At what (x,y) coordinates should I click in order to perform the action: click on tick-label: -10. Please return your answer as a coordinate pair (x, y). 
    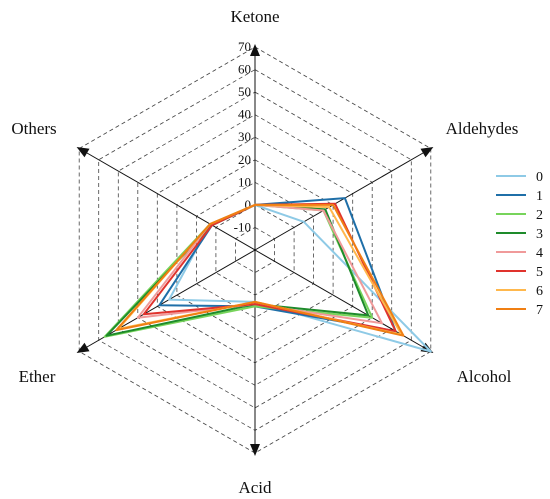
    Looking at the image, I should click on (242, 226).